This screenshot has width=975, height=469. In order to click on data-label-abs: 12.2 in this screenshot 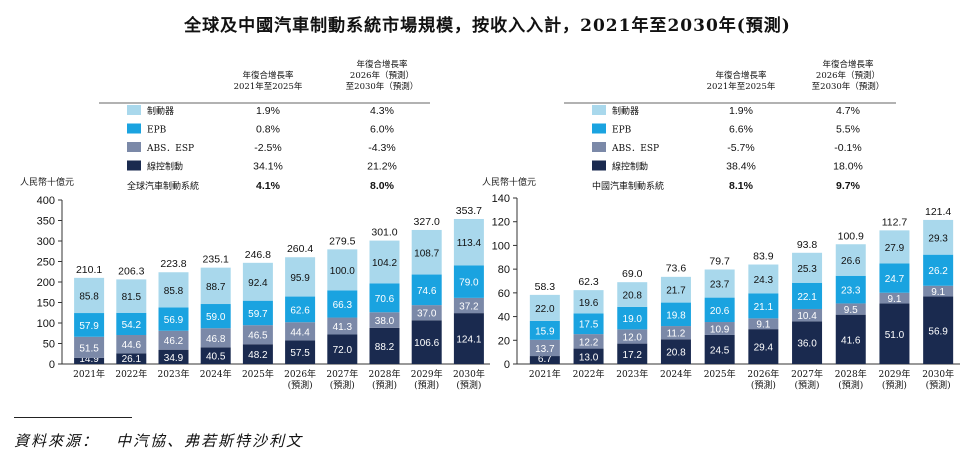, I will do `click(589, 342)`.